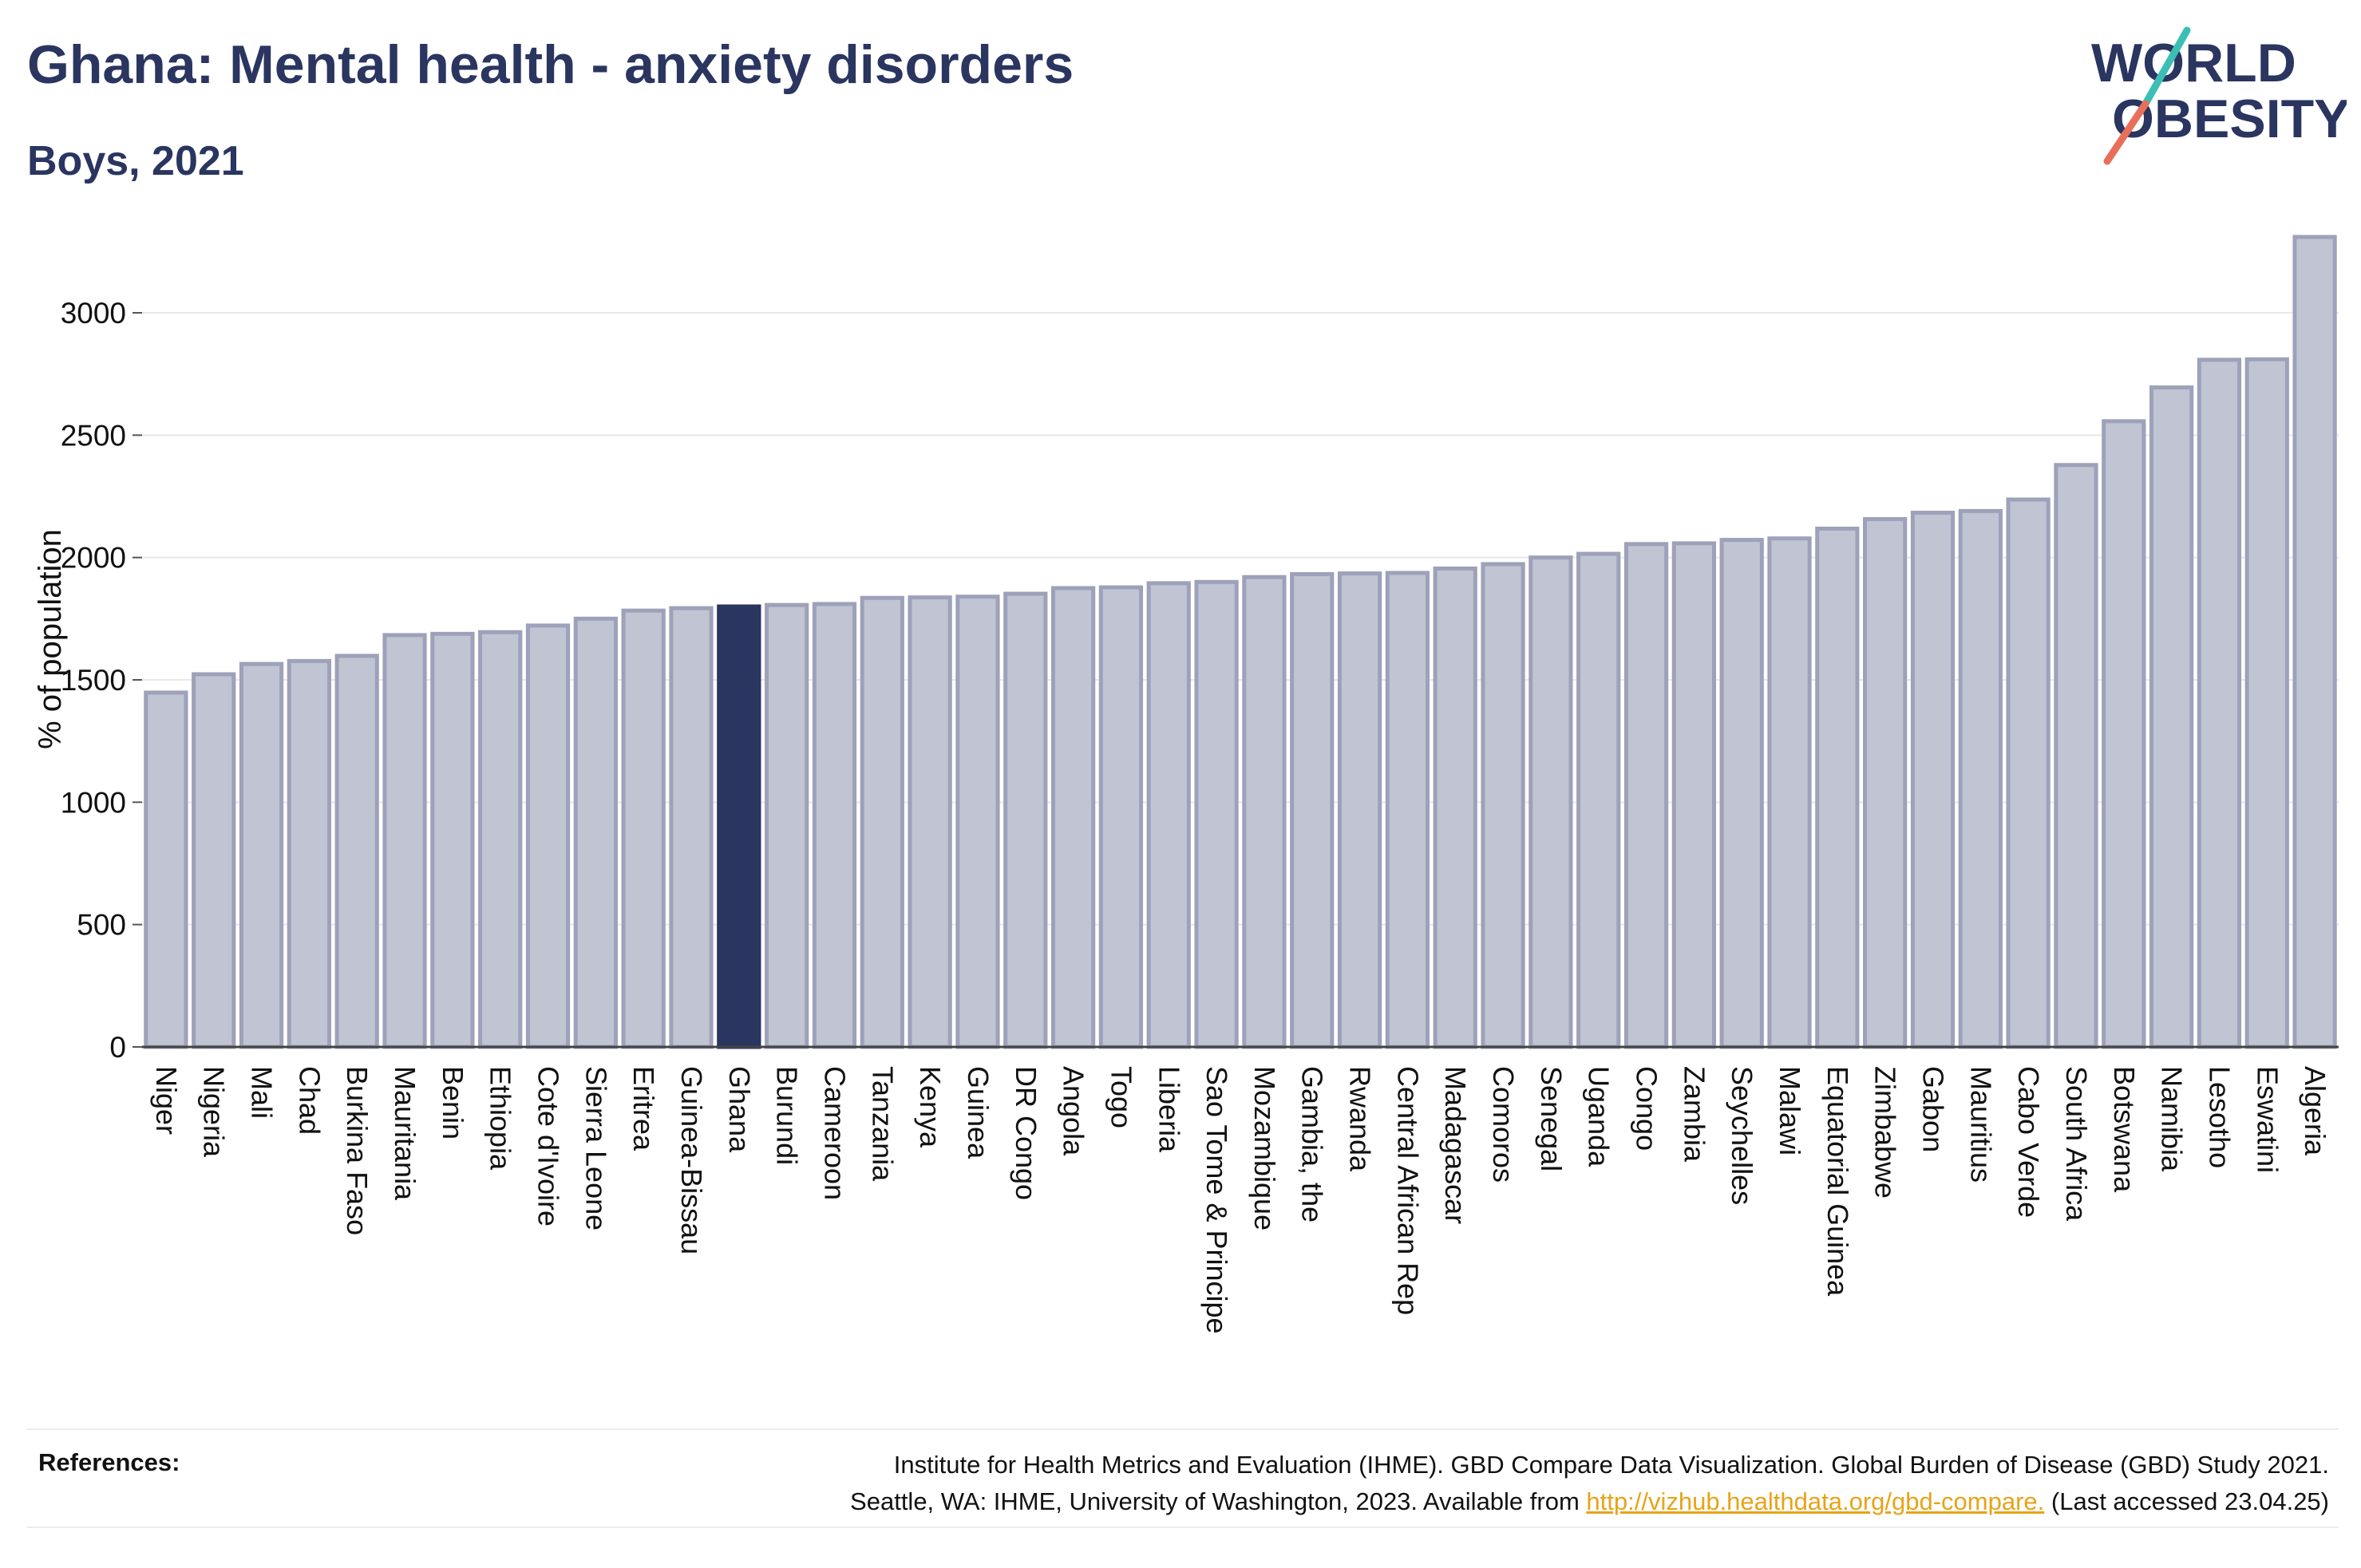 This screenshot has width=2361, height=1568. Describe the element at coordinates (1503, 1124) in the screenshot. I see `x-tick-label: Comoros` at that location.